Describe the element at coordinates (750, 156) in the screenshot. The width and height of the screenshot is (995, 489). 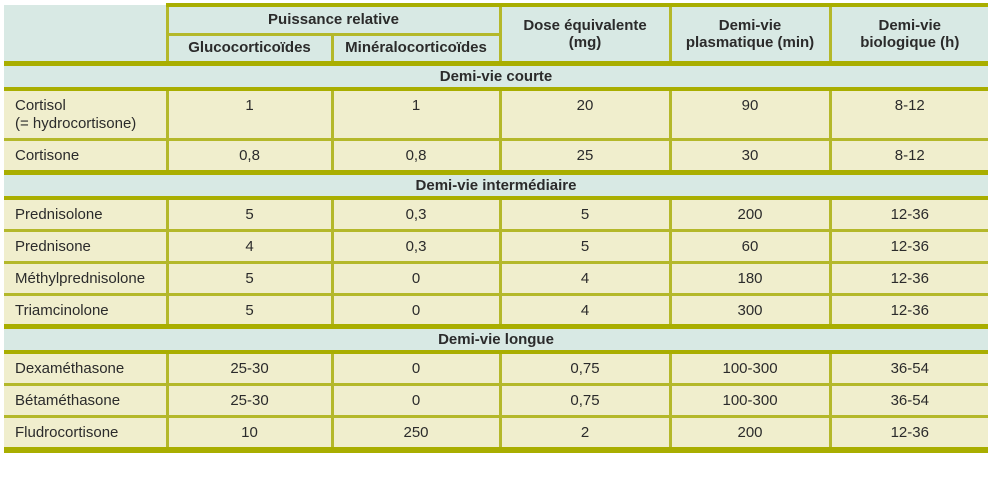
I see `cell-demi-vie-plasmatique: 30` at that location.